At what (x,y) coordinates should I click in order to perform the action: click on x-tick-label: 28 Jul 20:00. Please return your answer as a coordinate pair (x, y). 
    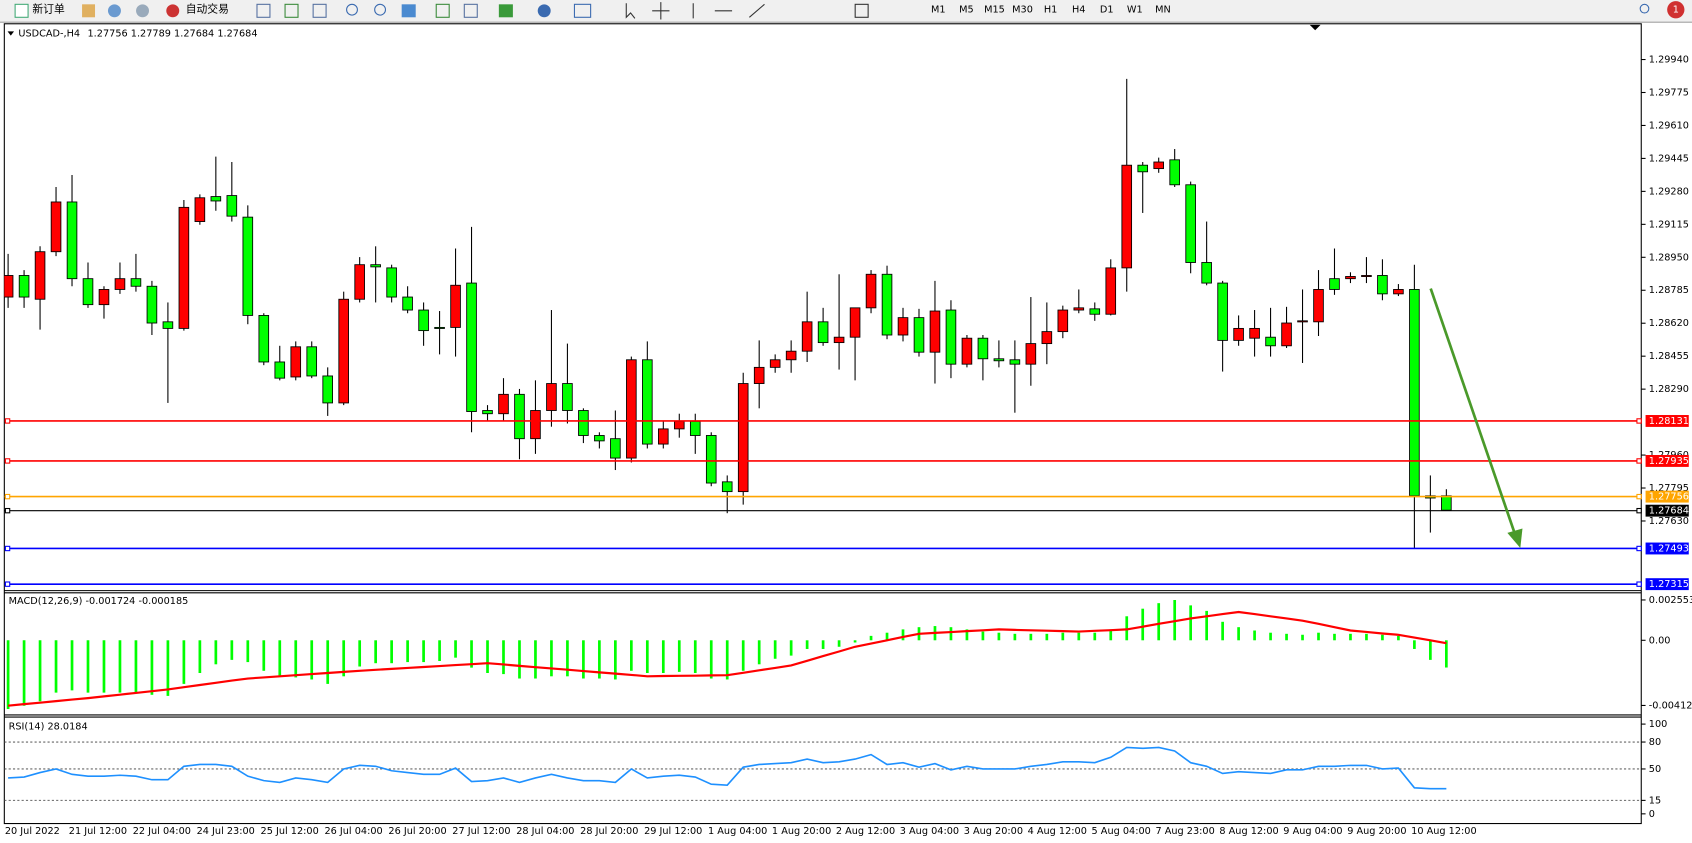
    Looking at the image, I should click on (609, 831).